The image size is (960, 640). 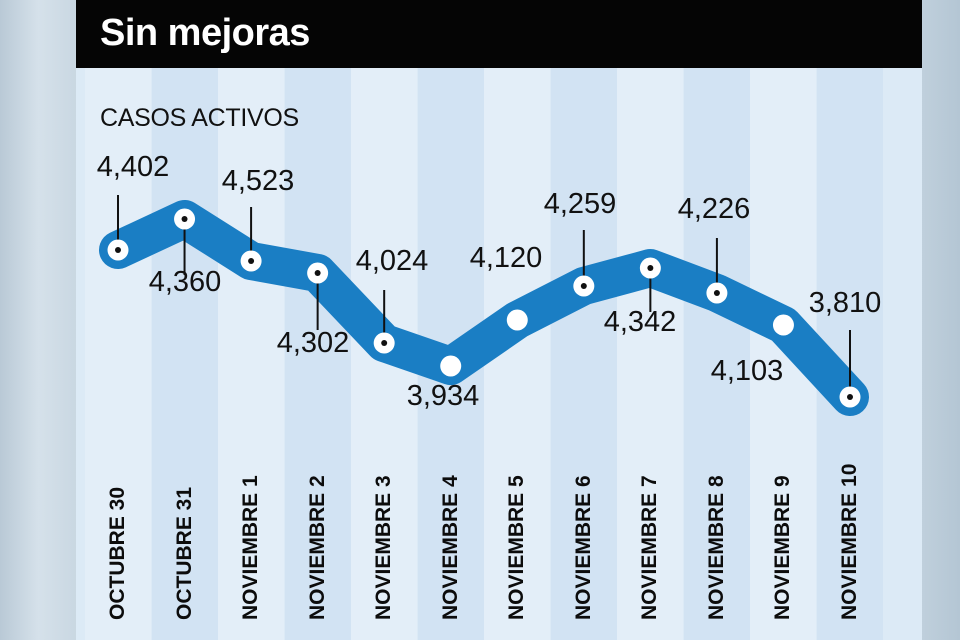 I want to click on data-label: 4,302, so click(x=313, y=343).